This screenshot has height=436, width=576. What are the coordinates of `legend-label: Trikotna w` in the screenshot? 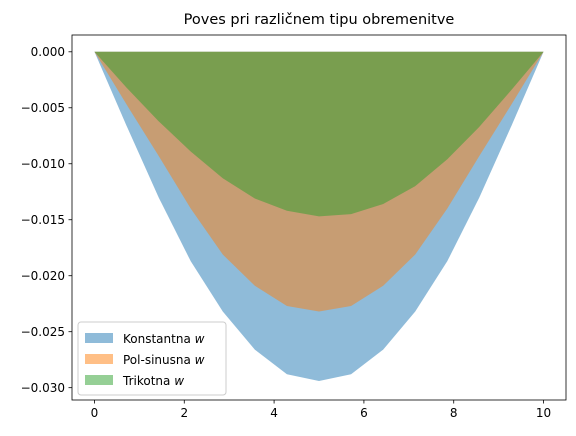 It's located at (153, 381).